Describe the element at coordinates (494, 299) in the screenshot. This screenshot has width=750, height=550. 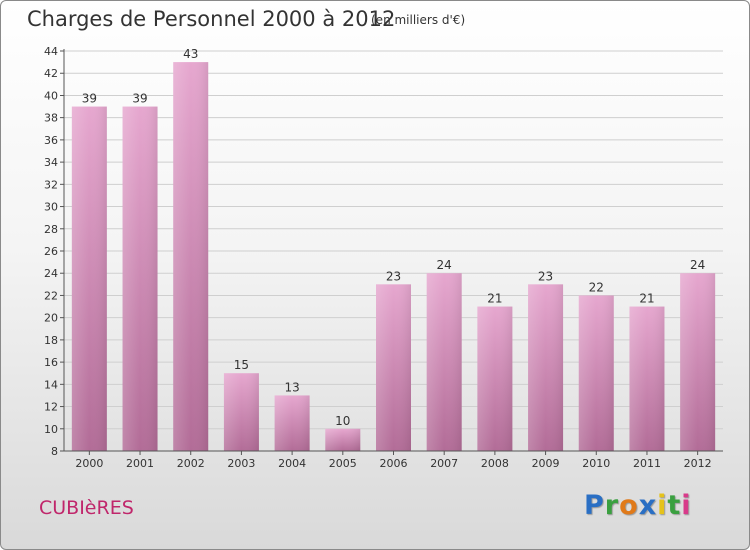
I see `value-label-2008: 21` at that location.